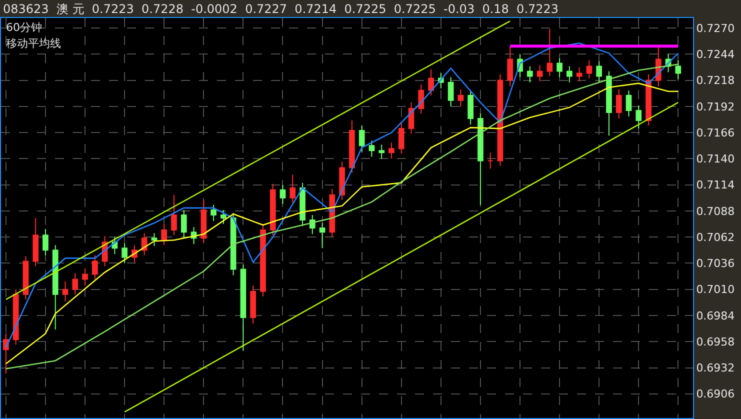 This screenshot has height=419, width=741. I want to click on y-tick-label: 0.7114, so click(715, 185).